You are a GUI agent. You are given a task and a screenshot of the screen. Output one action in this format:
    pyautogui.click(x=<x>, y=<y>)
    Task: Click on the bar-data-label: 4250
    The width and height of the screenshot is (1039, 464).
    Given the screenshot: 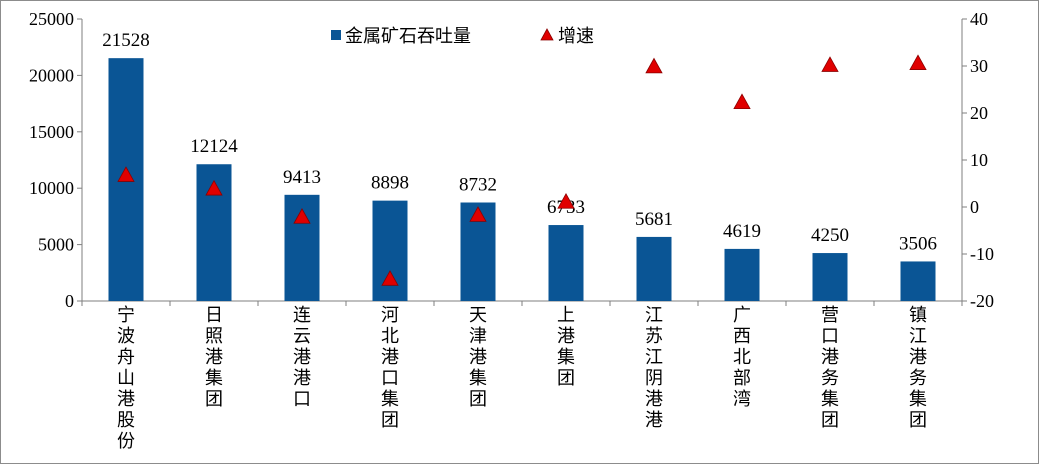 What is the action you would take?
    pyautogui.click(x=830, y=235)
    